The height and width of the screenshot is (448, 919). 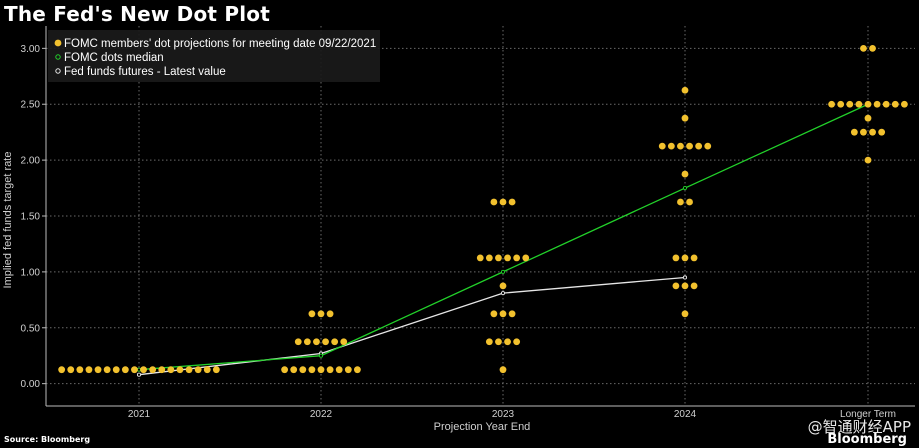 I want to click on x-tick-label: 2022, so click(x=321, y=414).